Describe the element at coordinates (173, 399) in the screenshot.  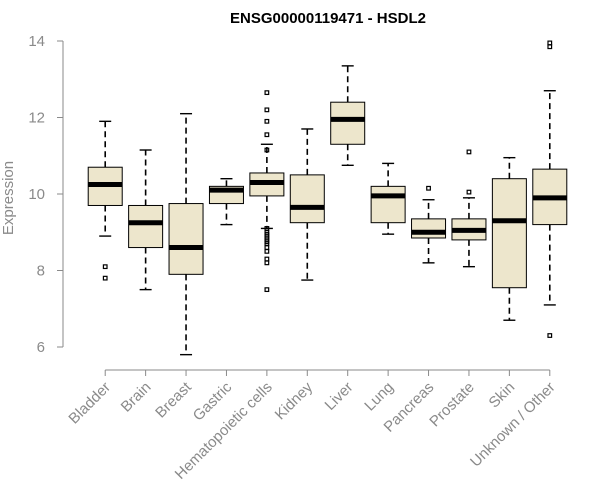
I see `x-tick-label: Breast` at that location.